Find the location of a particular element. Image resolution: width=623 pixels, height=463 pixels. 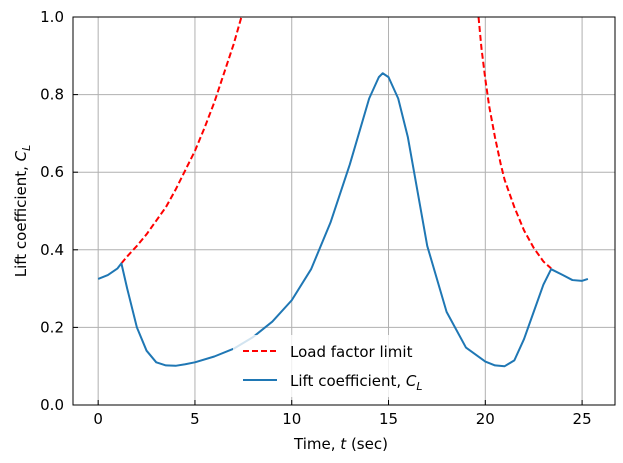

y-tick-label: 0.0 is located at coordinates (52, 405).